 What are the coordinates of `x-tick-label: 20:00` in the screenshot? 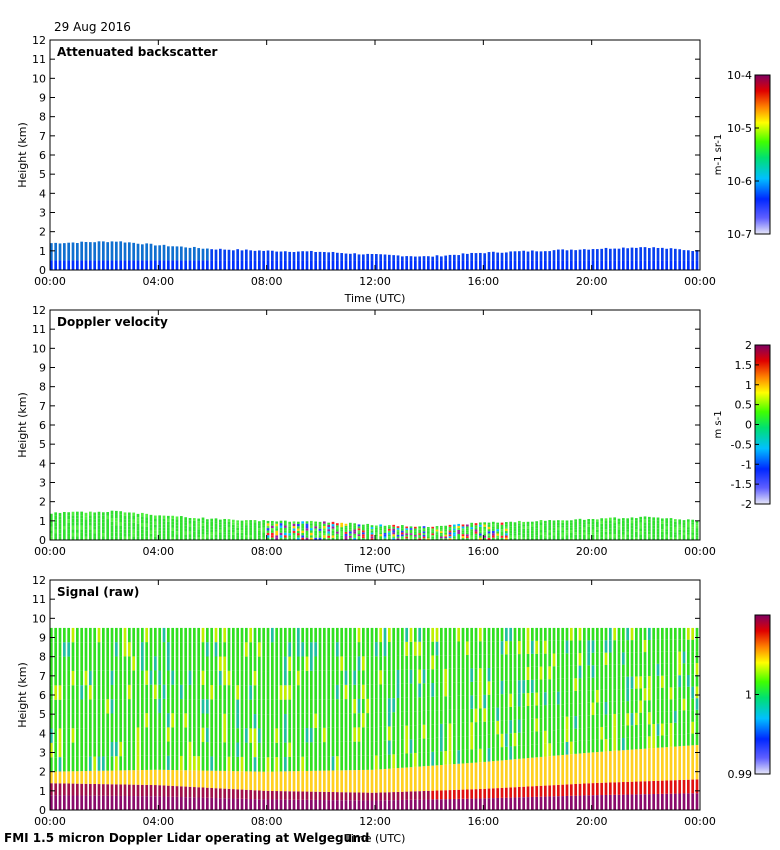 It's located at (592, 281).